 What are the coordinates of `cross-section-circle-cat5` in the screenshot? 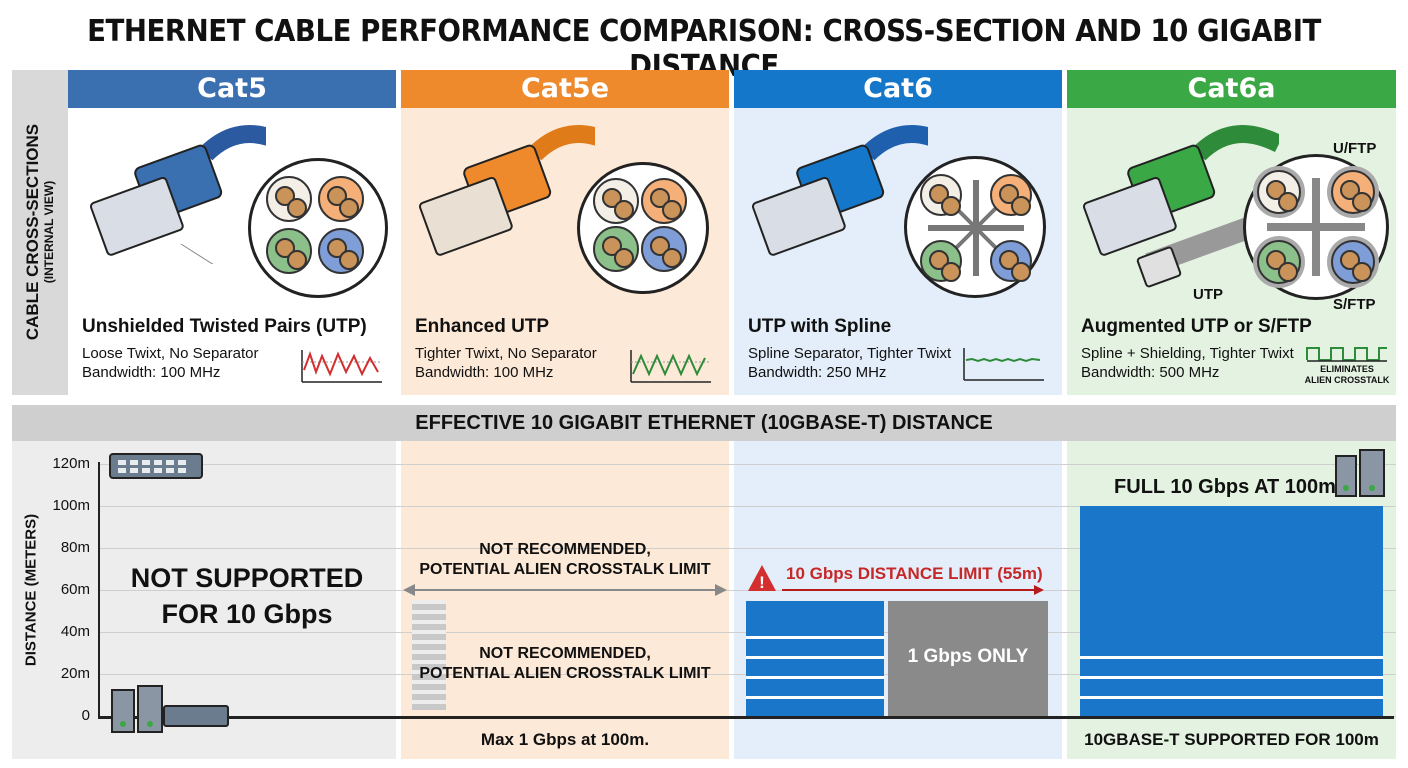 It's located at (318, 228).